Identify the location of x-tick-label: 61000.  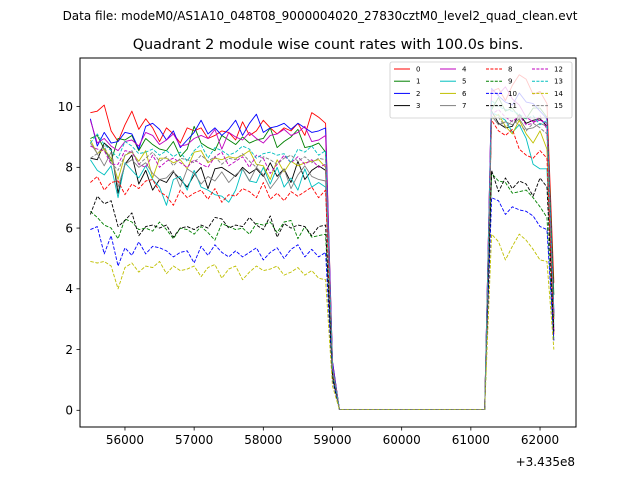
(471, 440).